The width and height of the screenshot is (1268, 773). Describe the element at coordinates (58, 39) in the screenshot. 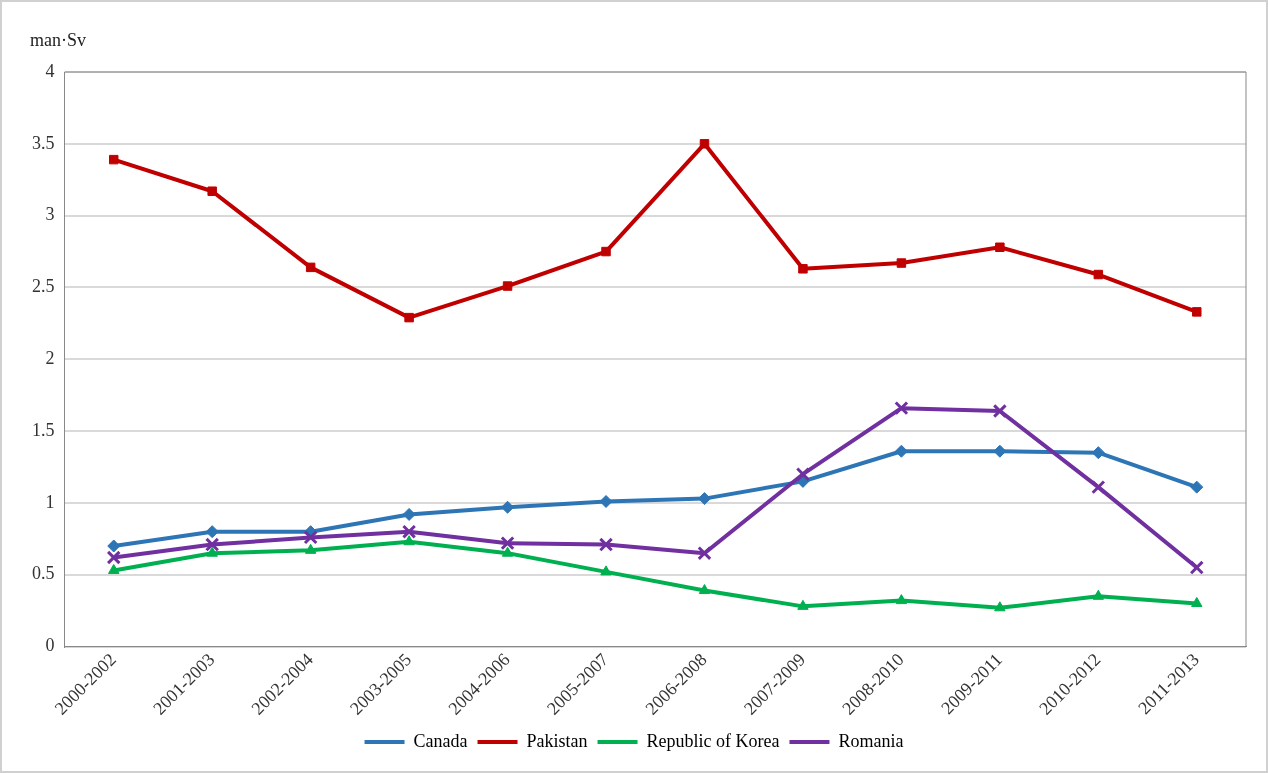

I see `y-axis-title: man·Sv` at that location.